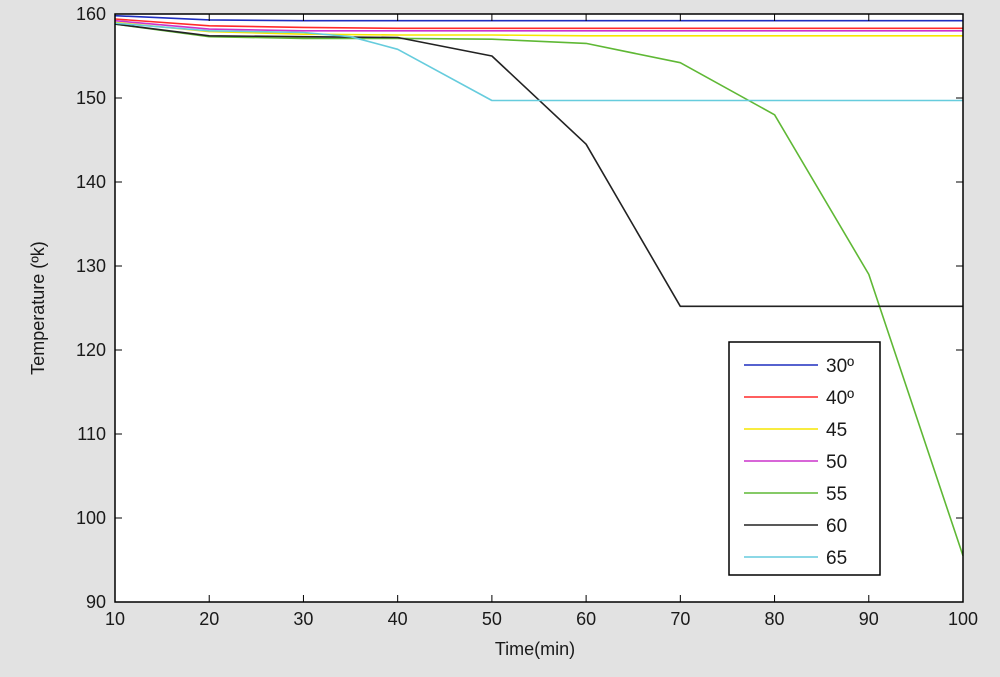  I want to click on x-tick-label: 40, so click(398, 619).